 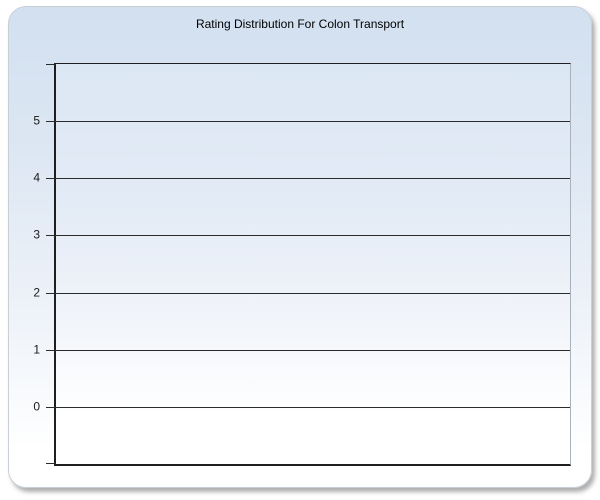 I want to click on y-axis-tick-label: 5, so click(x=36, y=120).